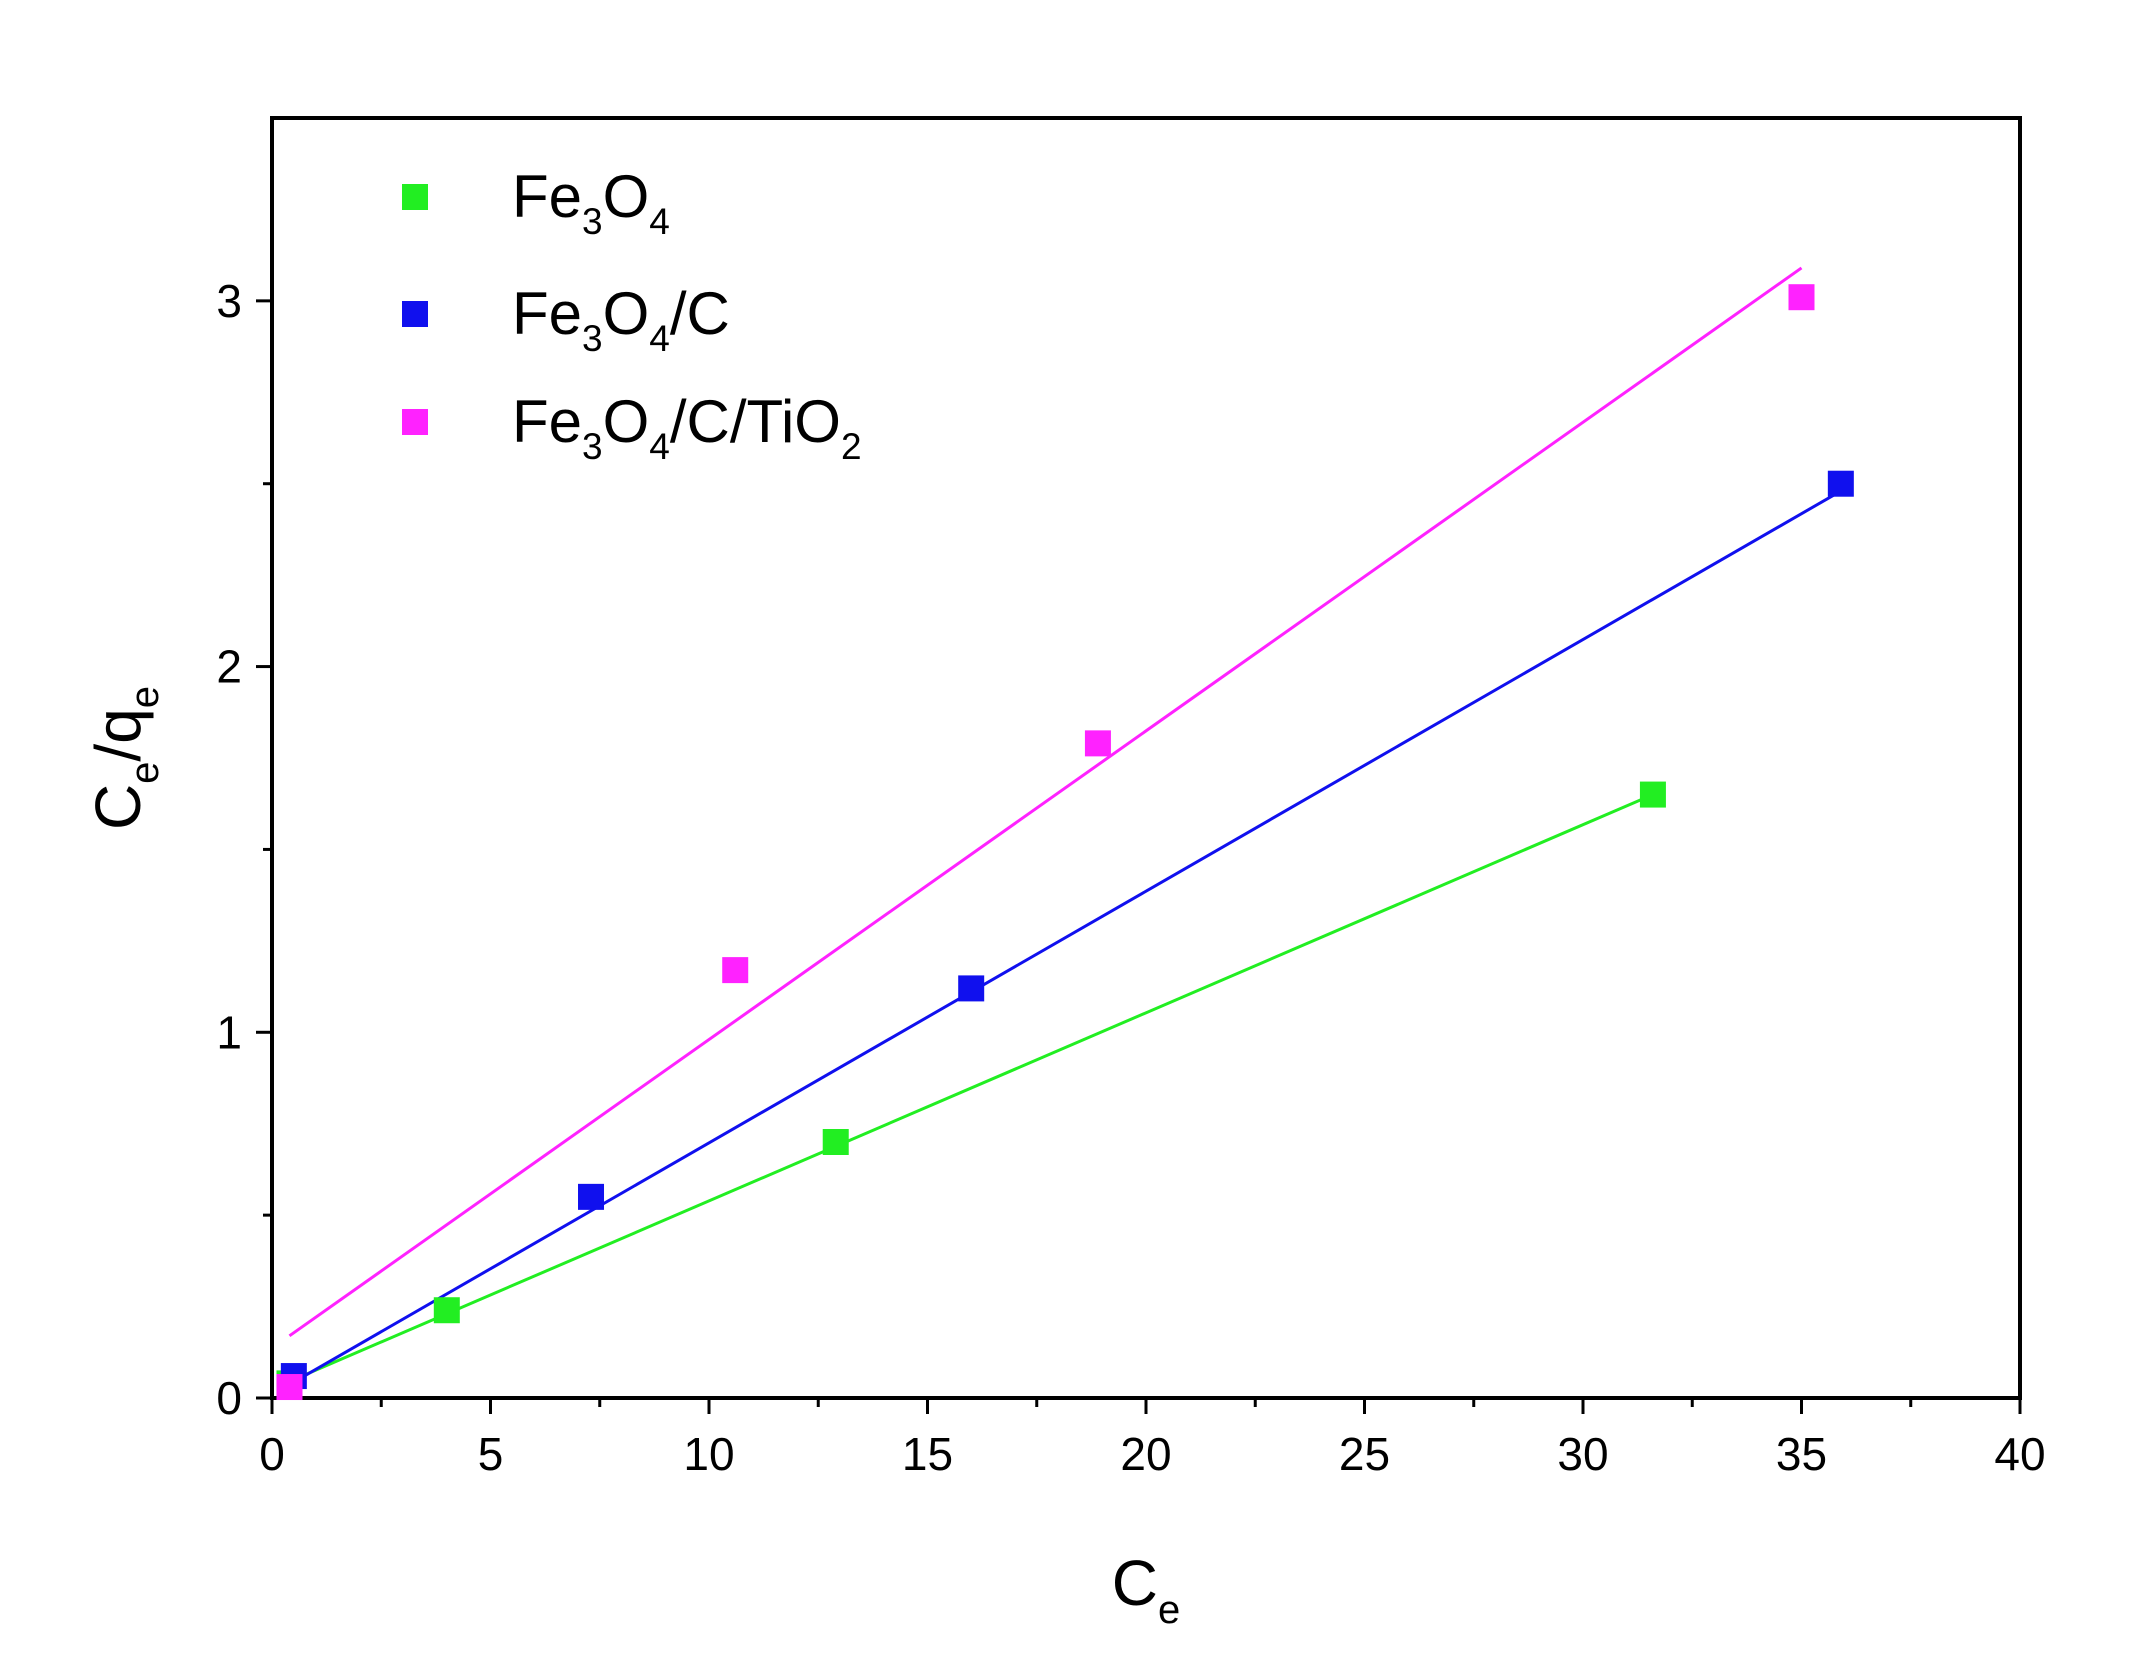 Image resolution: width=2136 pixels, height=1675 pixels. I want to click on text-part: /C/TiO, so click(755, 421).